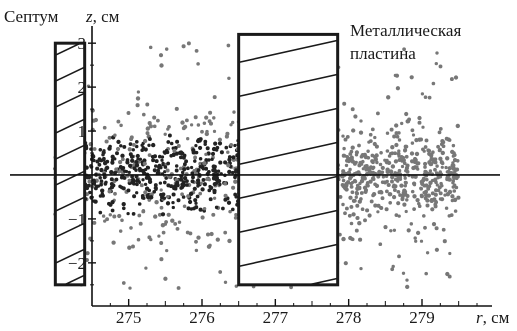  What do you see at coordinates (129, 317) in the screenshot?
I see `x-tick-label: 275` at bounding box center [129, 317].